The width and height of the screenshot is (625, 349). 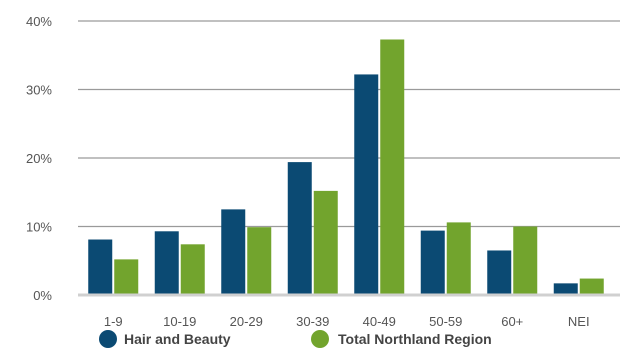 What do you see at coordinates (312, 321) in the screenshot?
I see `x-tick-label: 30-39` at bounding box center [312, 321].